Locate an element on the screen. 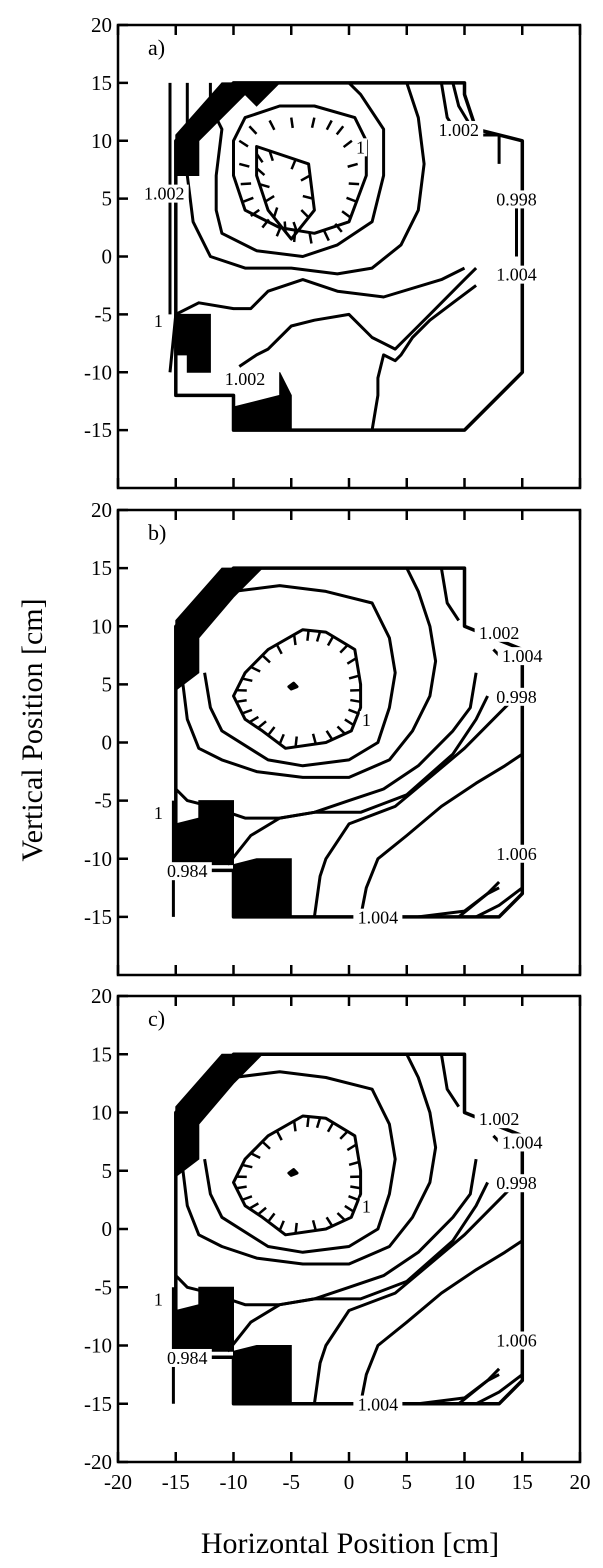 The width and height of the screenshot is (603, 1568). contour-label: 1.004 is located at coordinates (378, 918).